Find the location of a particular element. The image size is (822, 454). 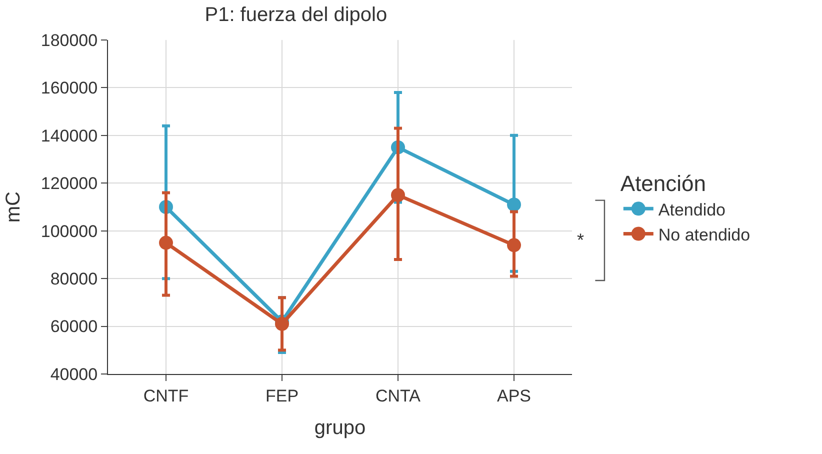

x-axis-title: grupo is located at coordinates (340, 427).